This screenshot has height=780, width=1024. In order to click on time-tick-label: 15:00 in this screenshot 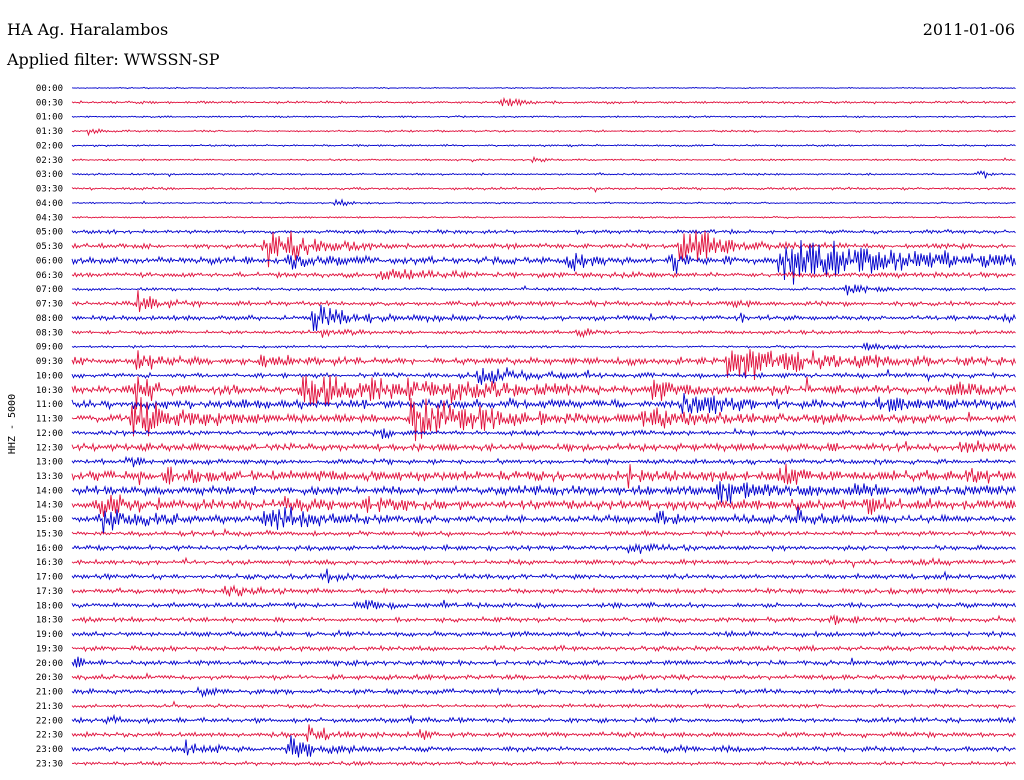, I will do `click(49, 520)`.